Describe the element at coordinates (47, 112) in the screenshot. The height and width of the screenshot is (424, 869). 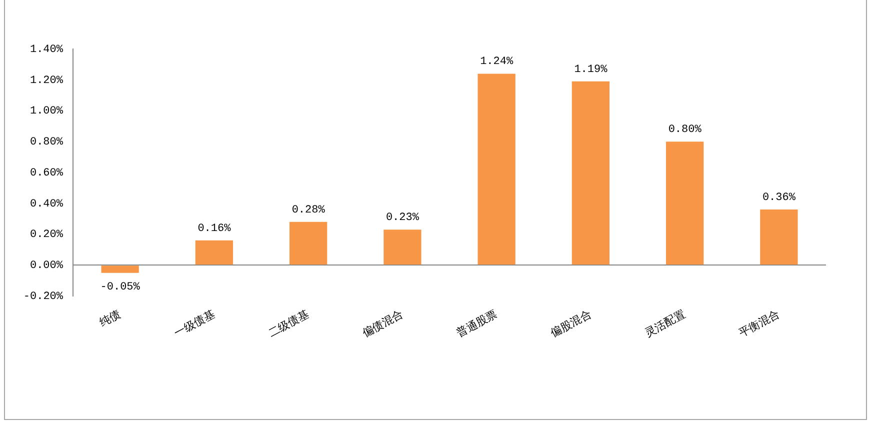
I see `y-tick-label: 1.00%` at that location.